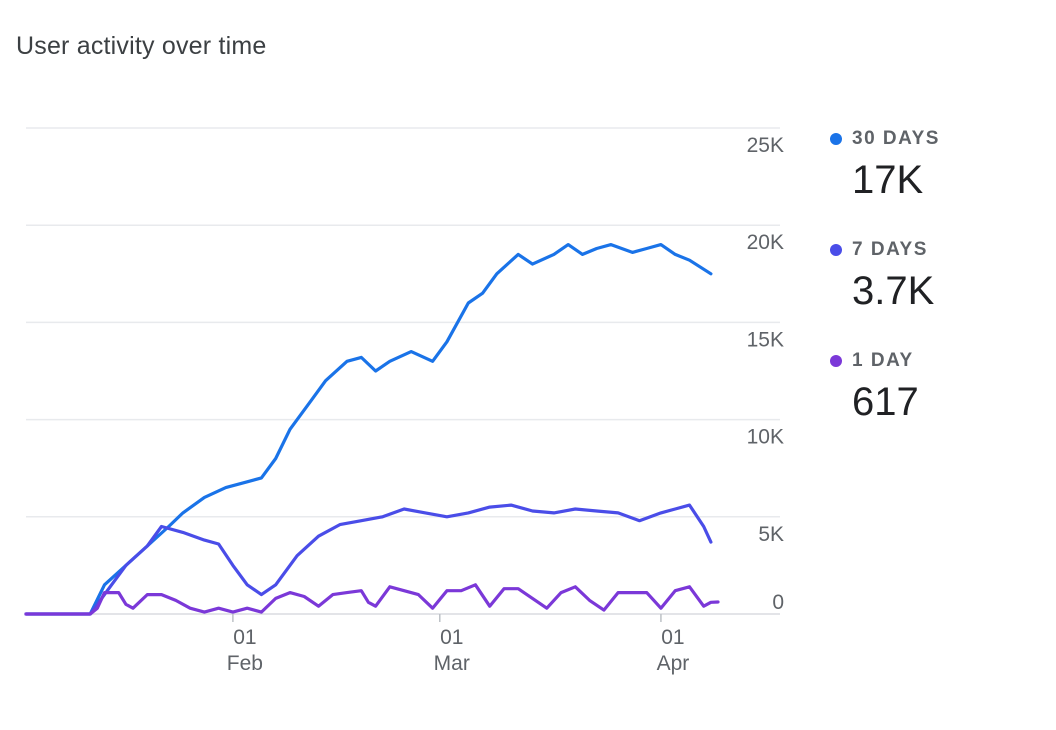  I want to click on x-tick-month: Feb, so click(245, 663).